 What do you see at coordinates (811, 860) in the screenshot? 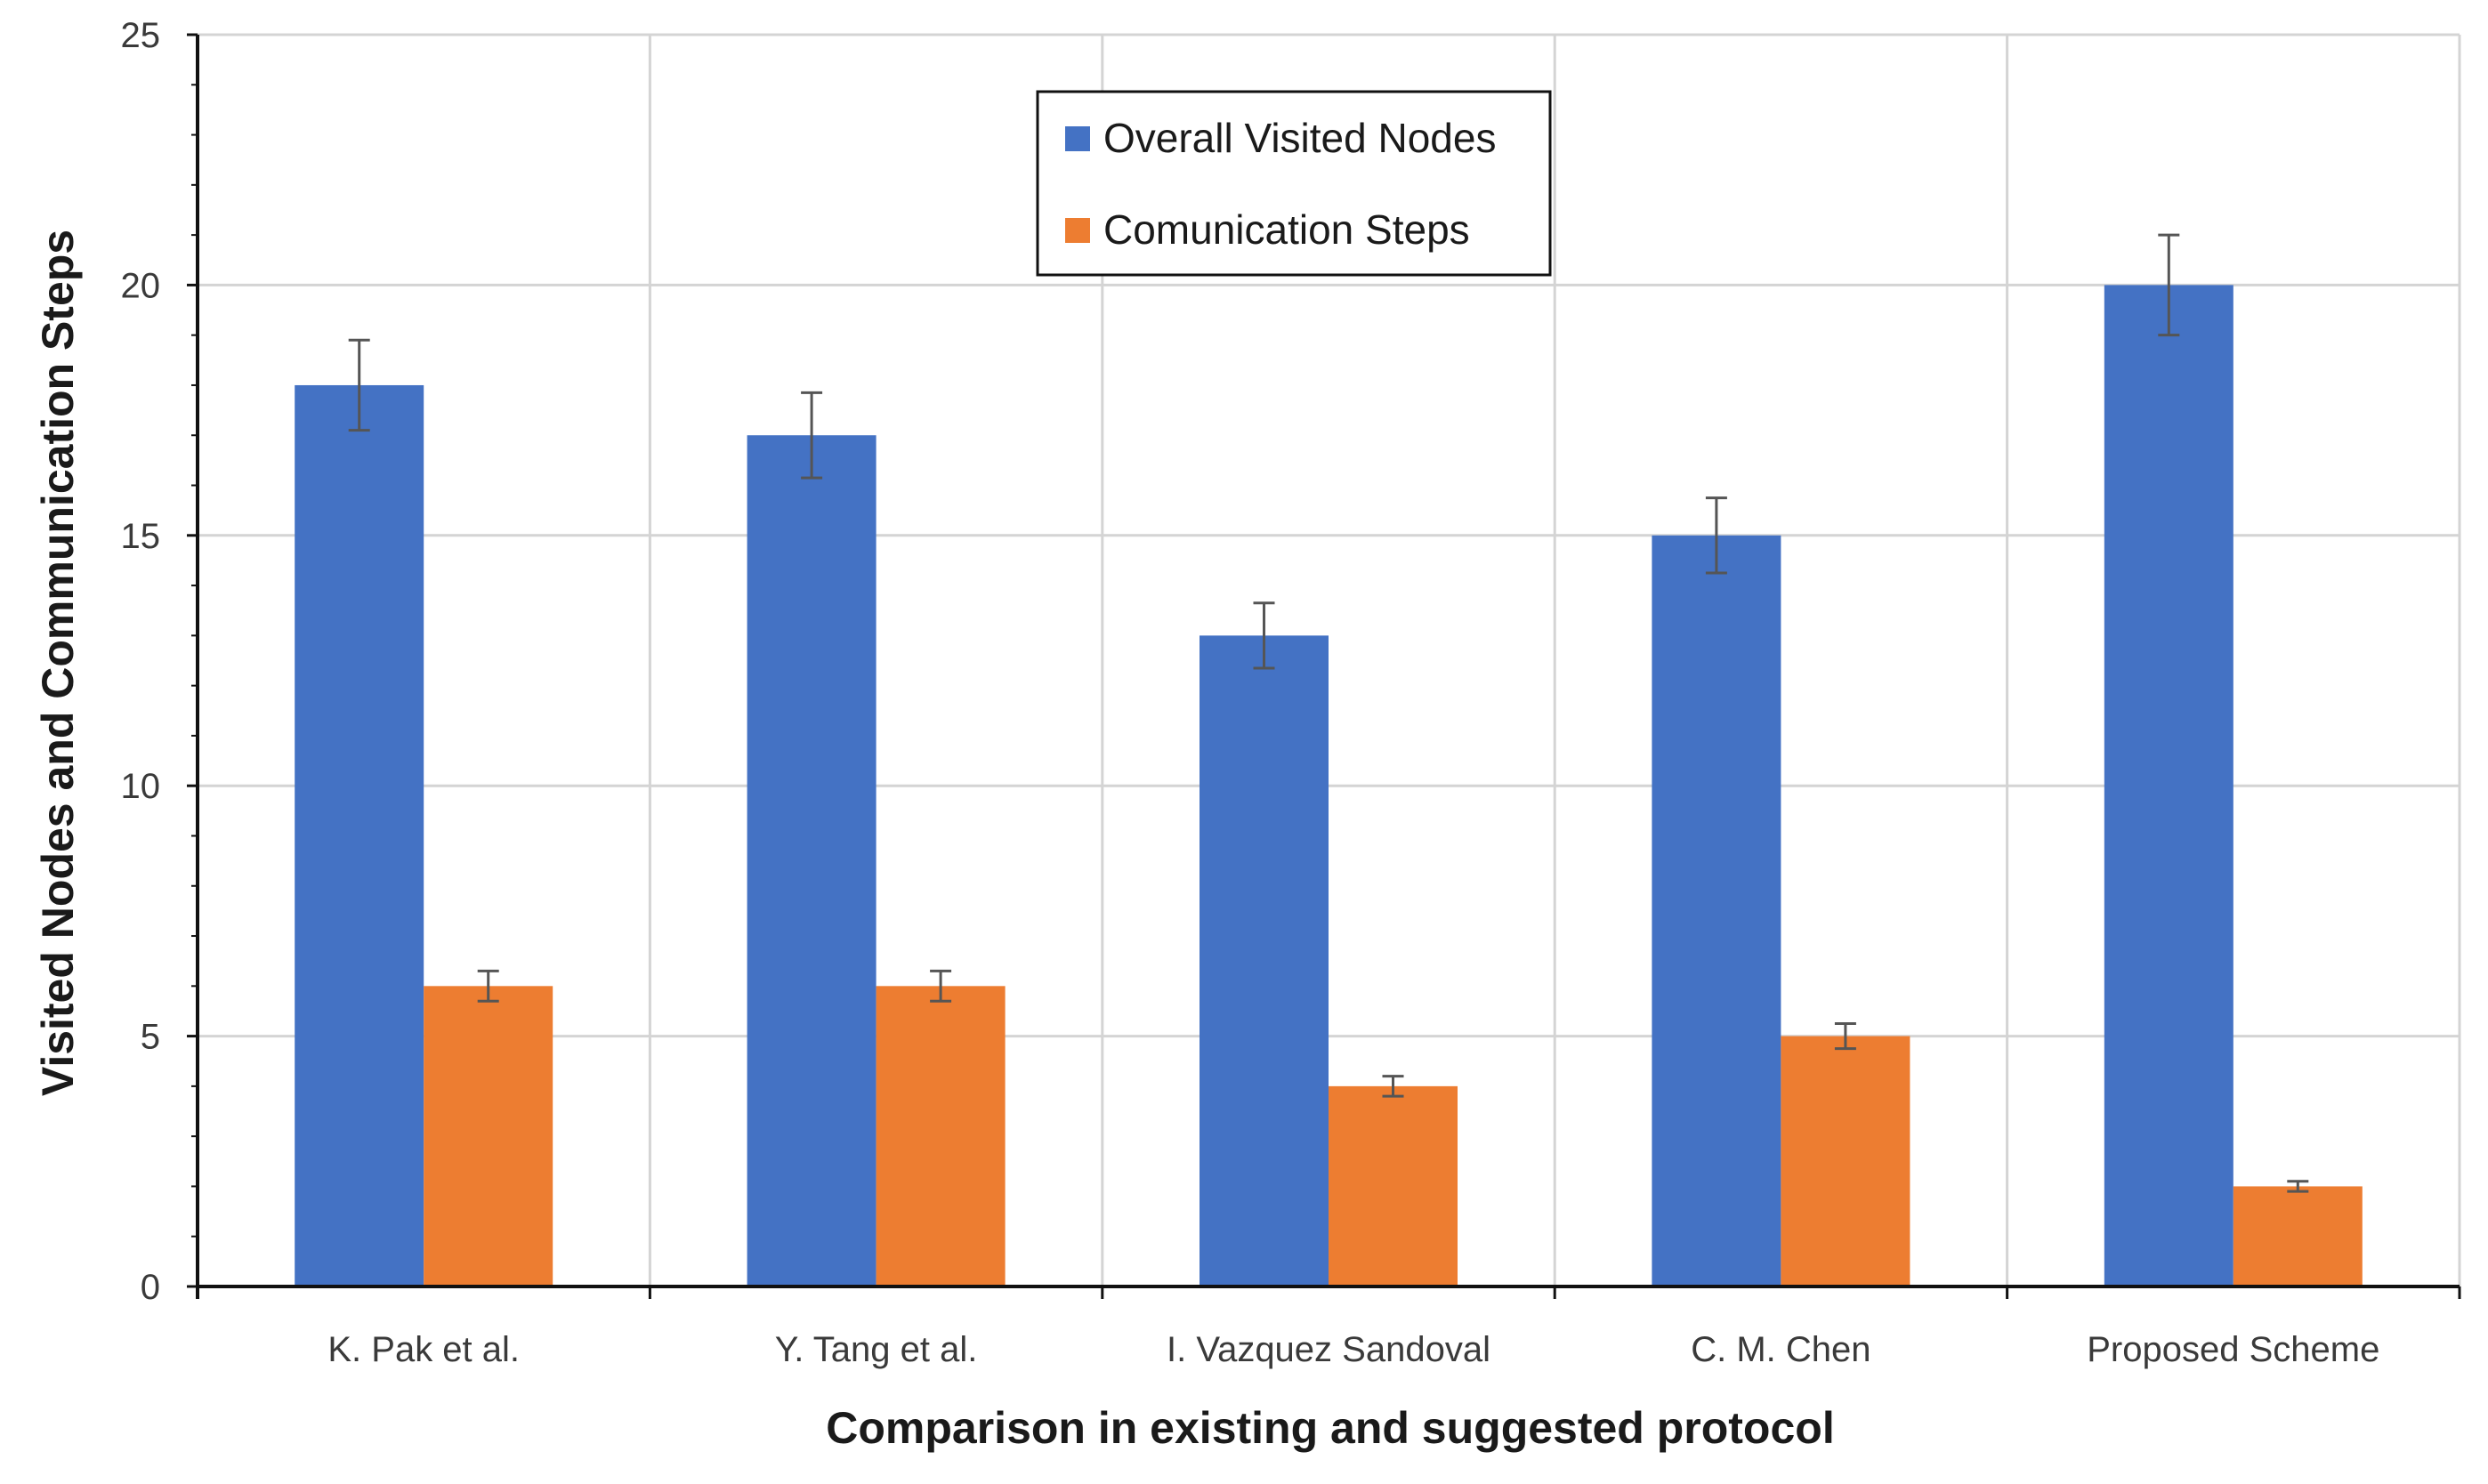
I see `bar-overall-visited-nodes-y-tang-et-al` at bounding box center [811, 860].